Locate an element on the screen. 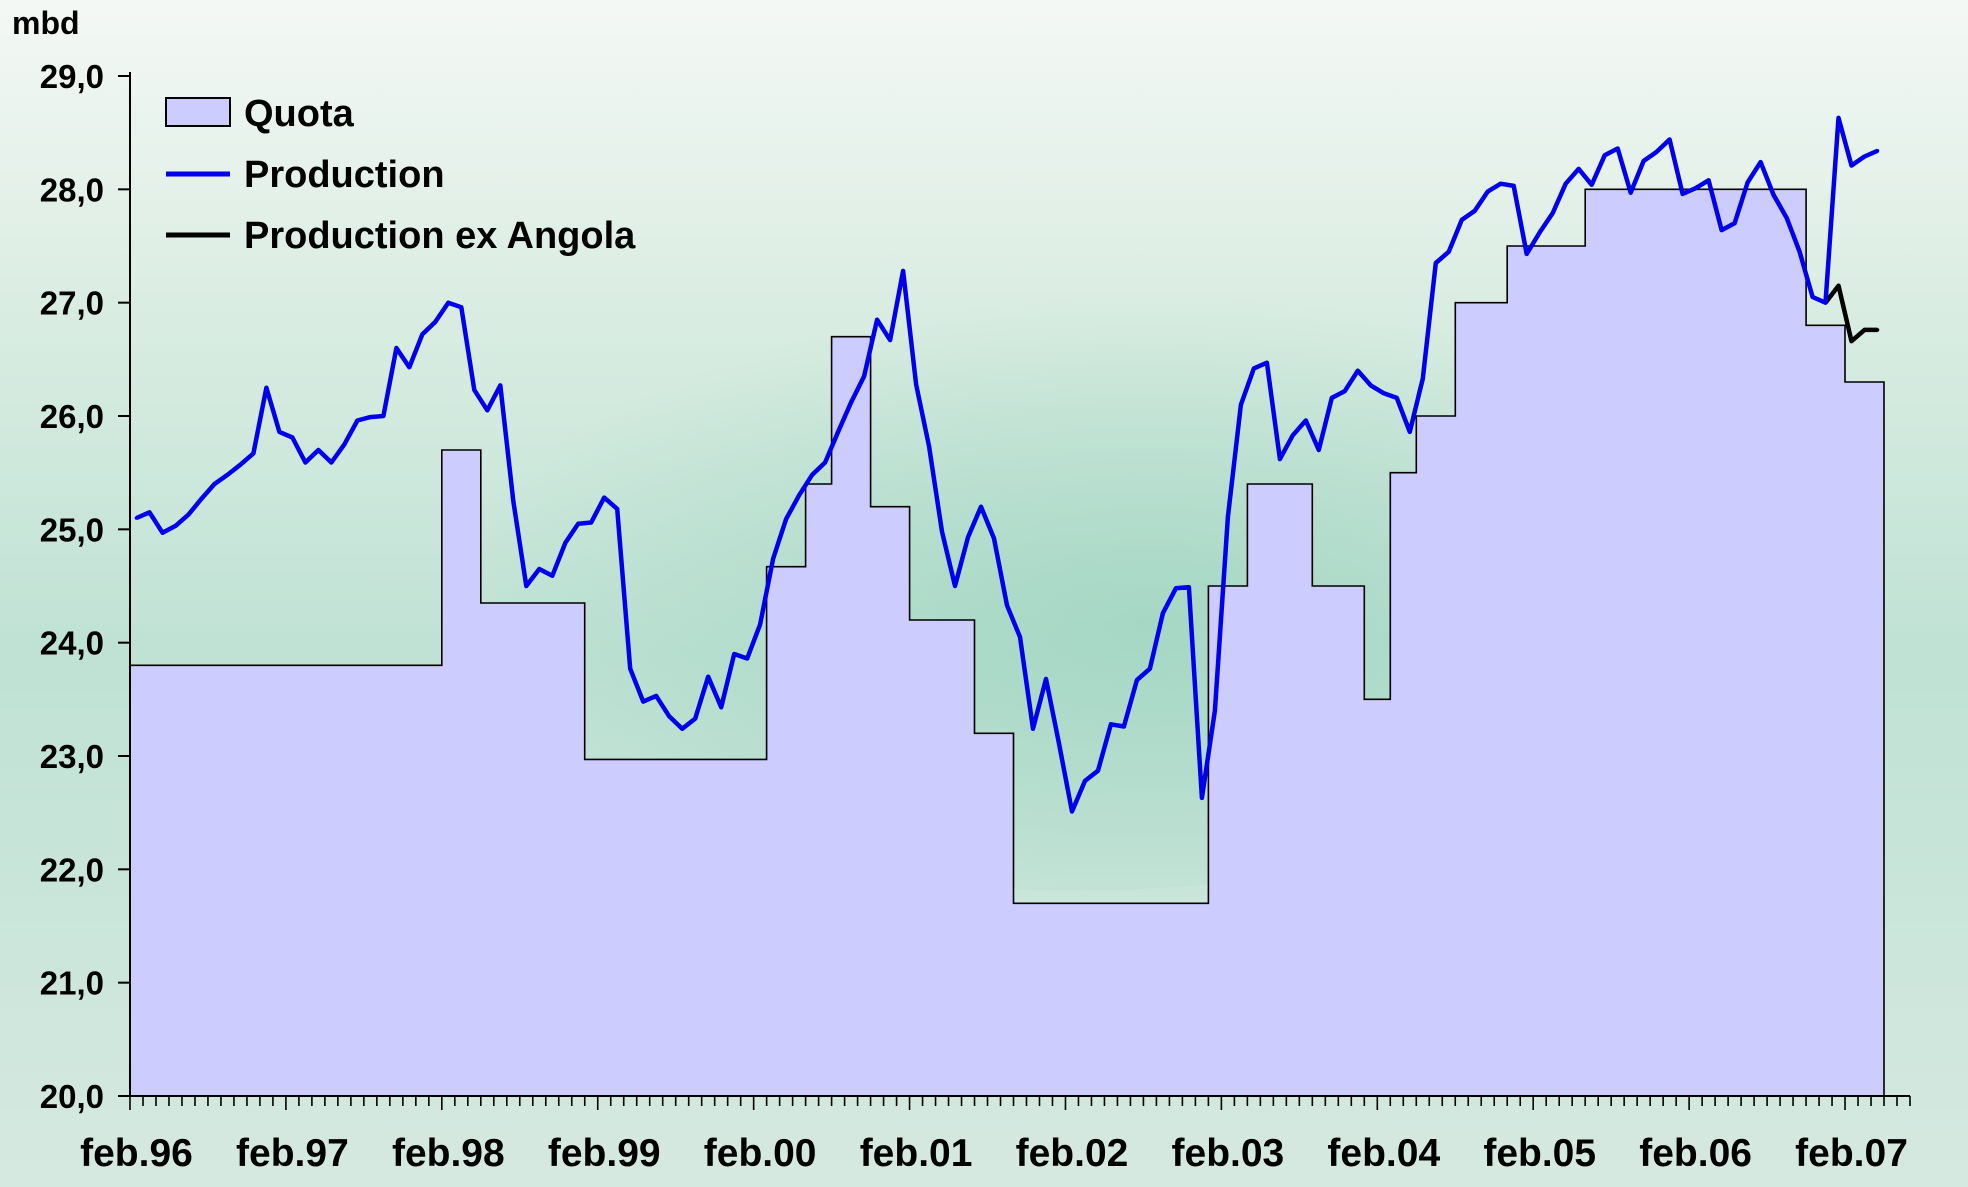 The height and width of the screenshot is (1187, 1968). y-tick-label: 20,0 is located at coordinates (72, 1096).